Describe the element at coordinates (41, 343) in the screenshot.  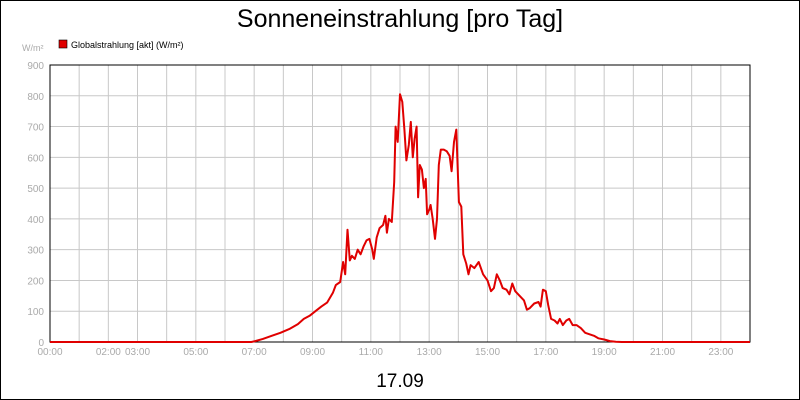
I see `y-tick-label: 0` at that location.